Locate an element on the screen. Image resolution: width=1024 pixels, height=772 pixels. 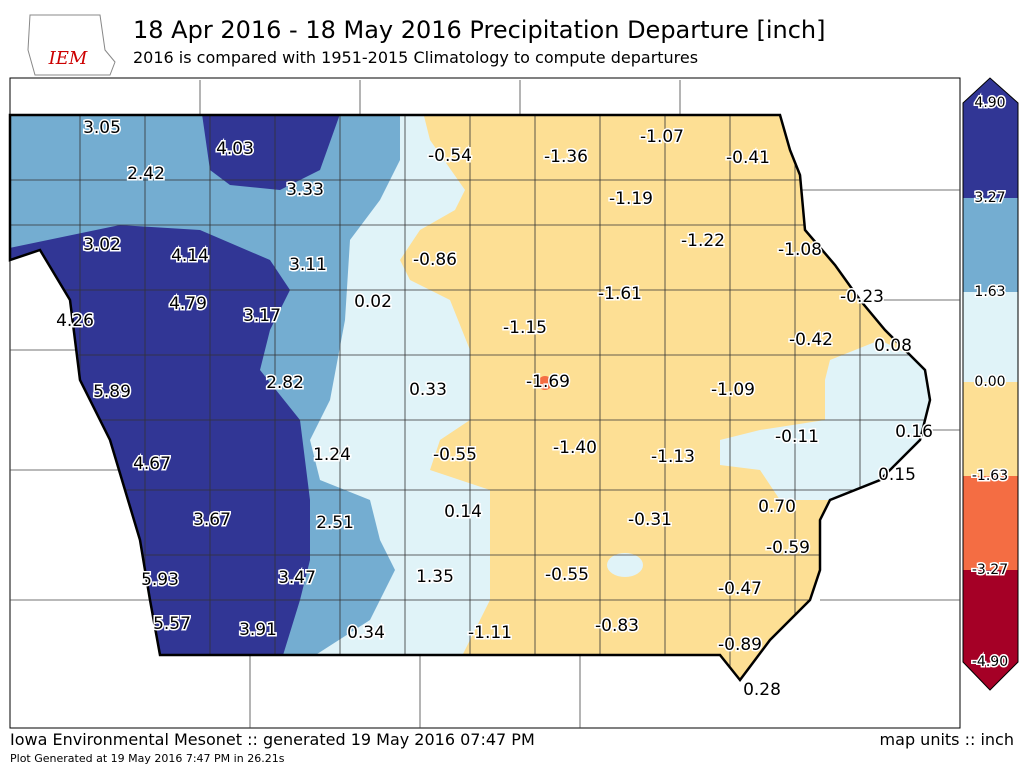
station-value: 0.08 is located at coordinates (893, 346).